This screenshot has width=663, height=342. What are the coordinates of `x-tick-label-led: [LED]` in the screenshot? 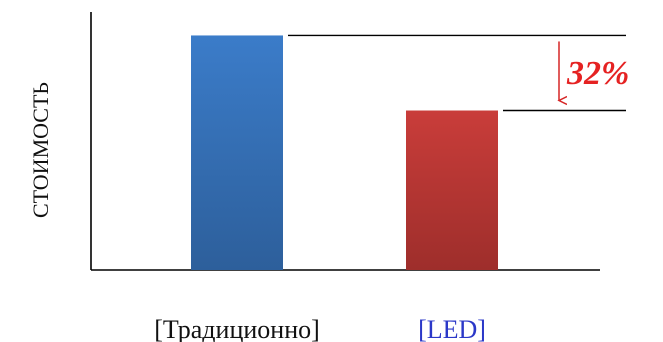 It's located at (452, 328).